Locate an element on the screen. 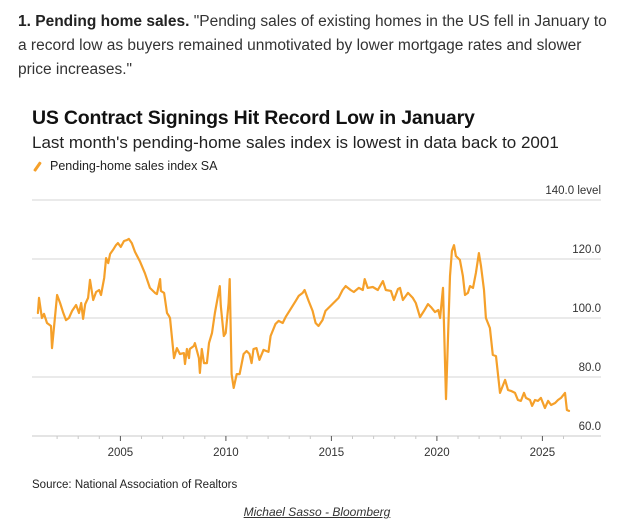 The width and height of the screenshot is (634, 531). chart-source: Source: National Association of Realtors is located at coordinates (135, 485).